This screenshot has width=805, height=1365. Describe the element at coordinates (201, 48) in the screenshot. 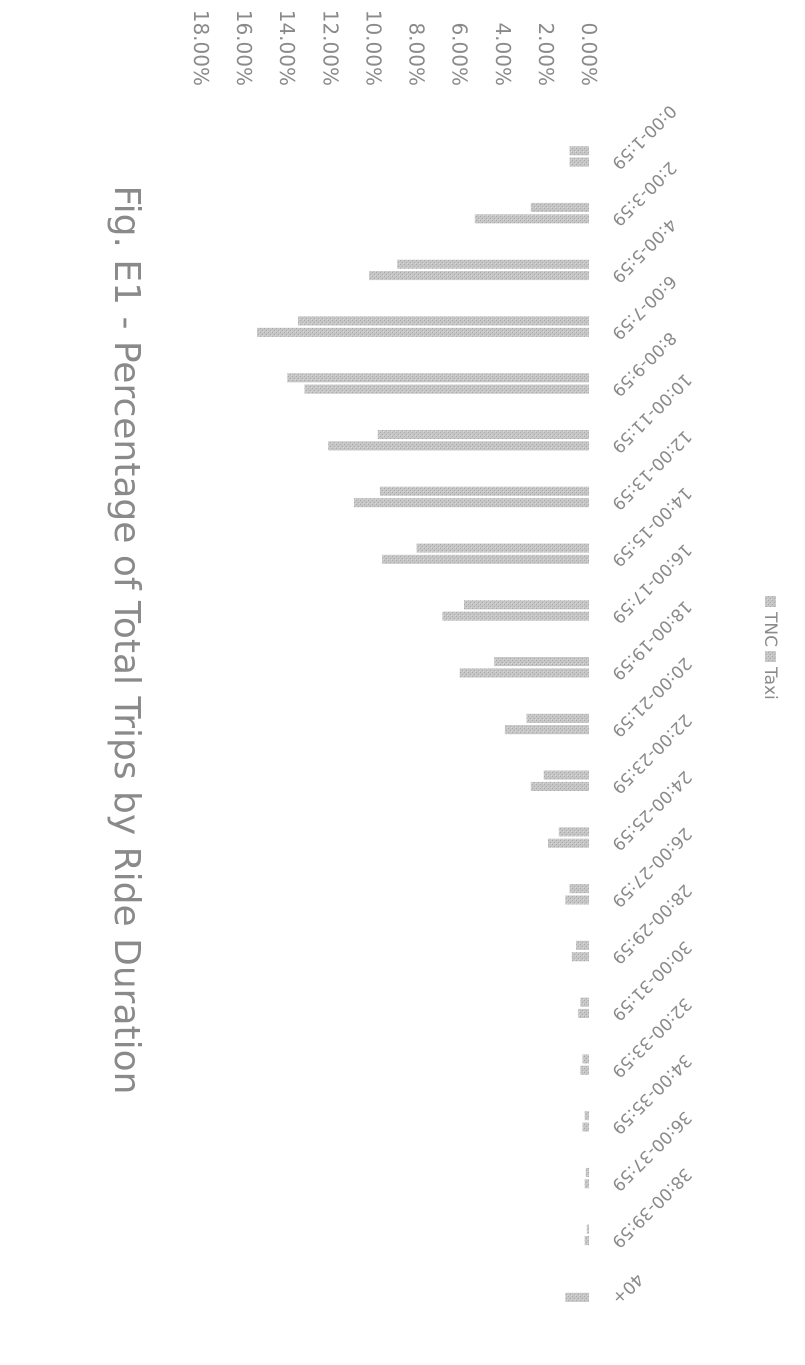

I see `y-tick-label: 18.00%` at that location.